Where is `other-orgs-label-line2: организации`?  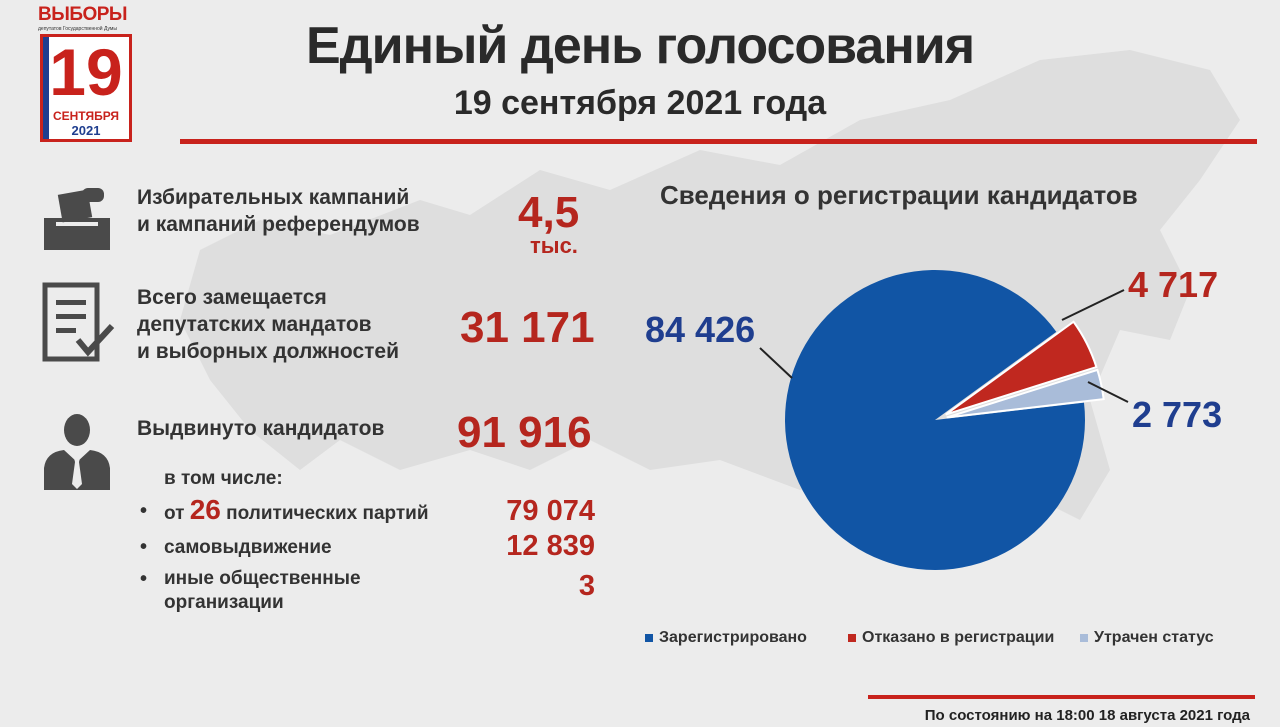 other-orgs-label-line2: организации is located at coordinates (224, 602).